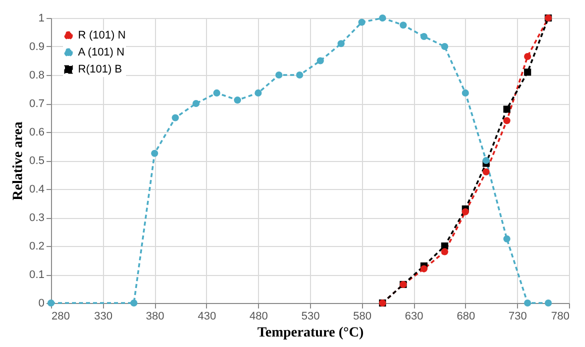 The image size is (585, 347). Describe the element at coordinates (61, 316) in the screenshot. I see `x-tick-label: 280` at that location.